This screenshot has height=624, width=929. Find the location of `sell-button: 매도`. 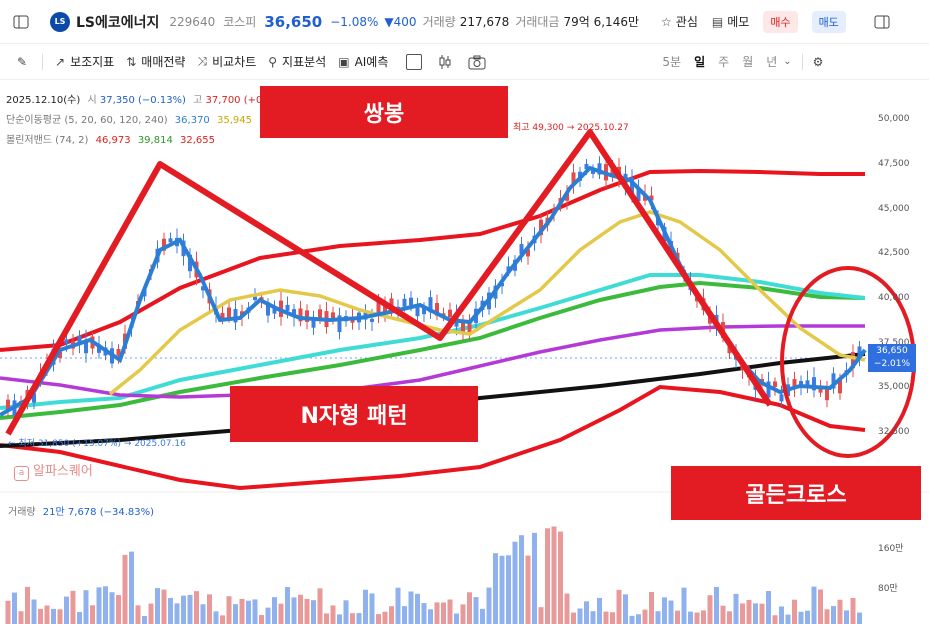

sell-button: 매도 is located at coordinates (828, 21).